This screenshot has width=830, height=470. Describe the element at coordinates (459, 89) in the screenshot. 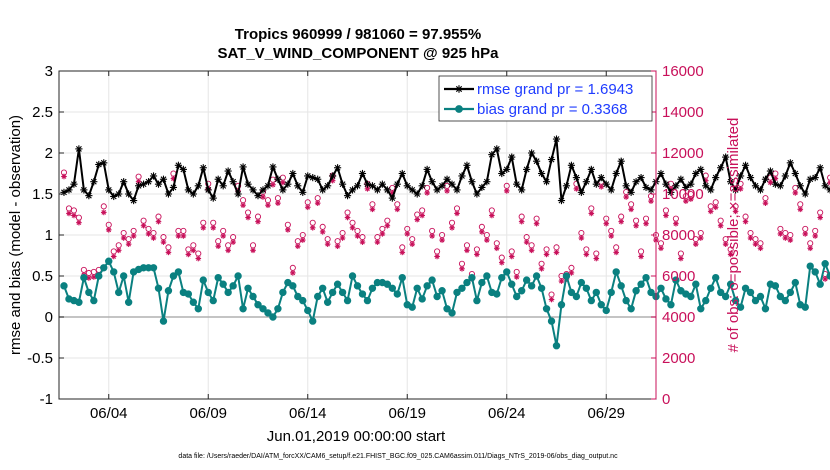

I see `legend-rmse-marker` at that location.